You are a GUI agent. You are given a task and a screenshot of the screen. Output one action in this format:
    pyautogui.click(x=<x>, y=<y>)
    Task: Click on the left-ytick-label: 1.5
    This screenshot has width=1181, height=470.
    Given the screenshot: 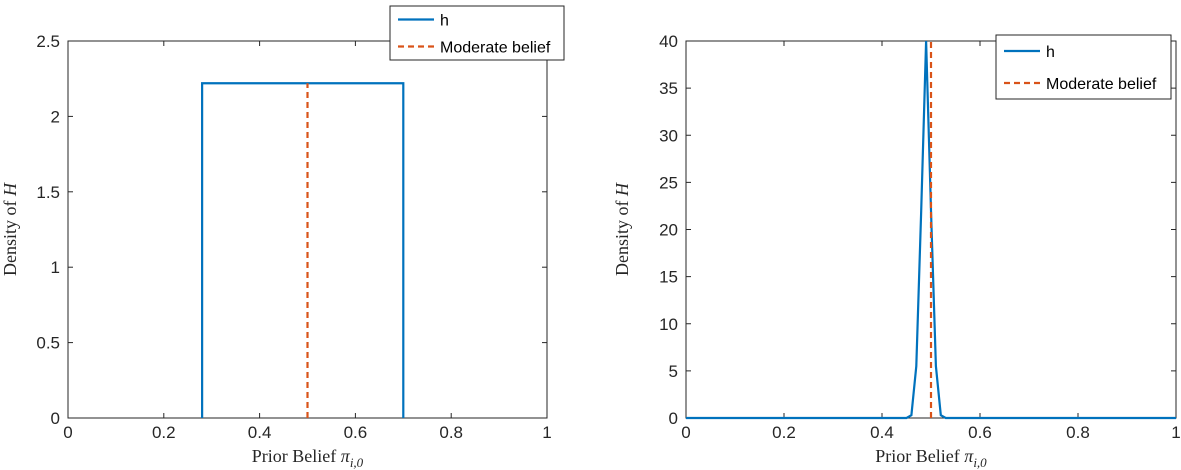 What is the action you would take?
    pyautogui.click(x=48, y=192)
    